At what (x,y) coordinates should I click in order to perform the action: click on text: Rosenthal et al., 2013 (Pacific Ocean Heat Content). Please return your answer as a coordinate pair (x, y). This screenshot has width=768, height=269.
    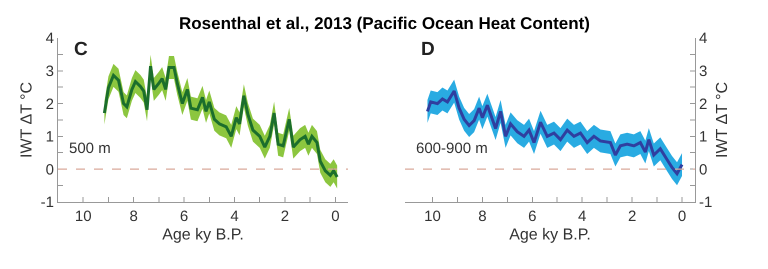
    Looking at the image, I should click on (384, 23).